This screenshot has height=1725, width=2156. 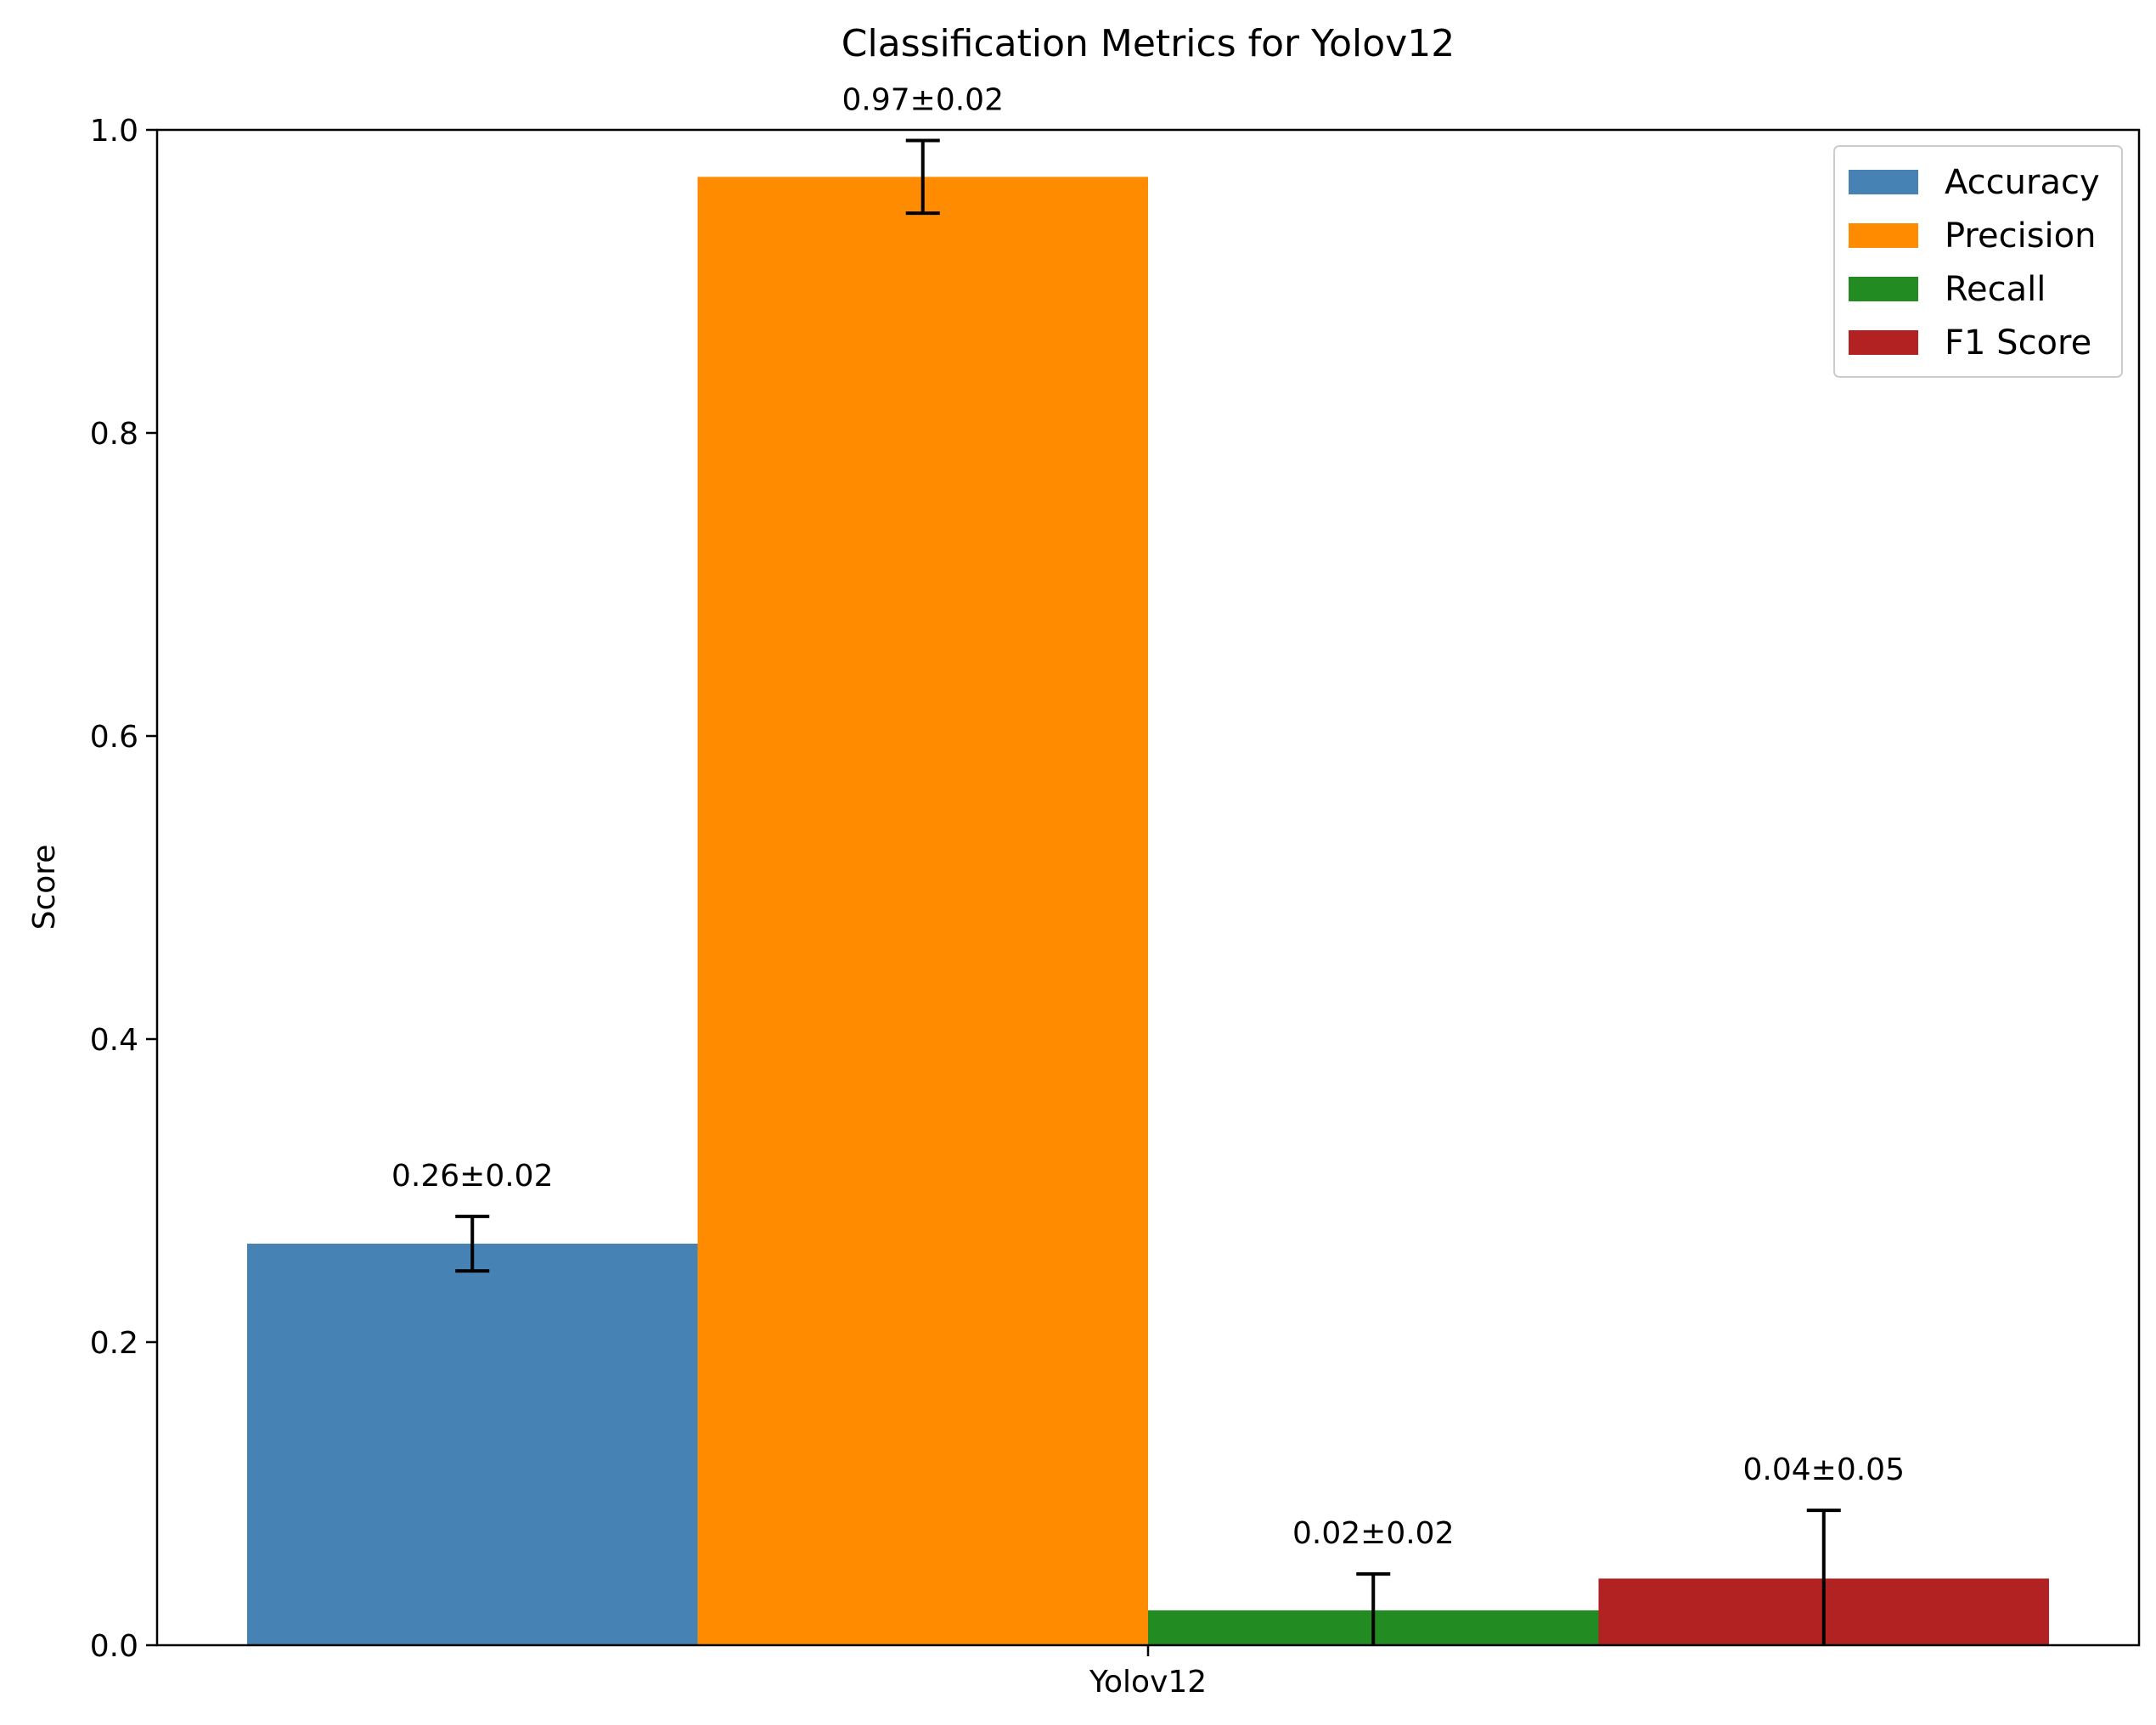 I want to click on y-tick-label: 0.6, so click(x=114, y=737).